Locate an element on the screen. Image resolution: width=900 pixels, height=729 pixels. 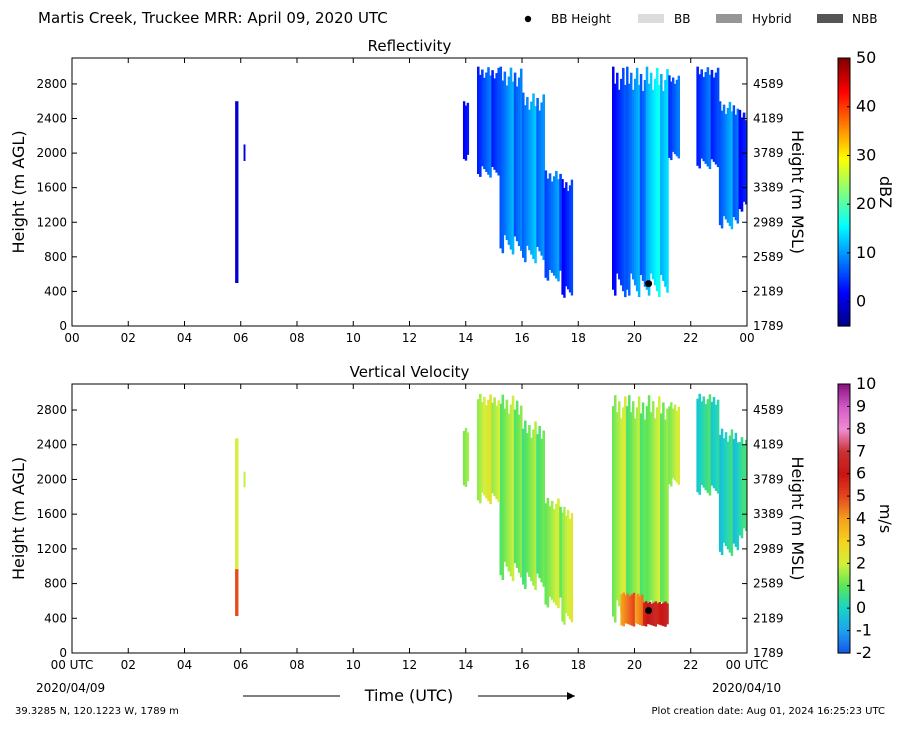
y-tick-label: 2800 is located at coordinates (51, 410).